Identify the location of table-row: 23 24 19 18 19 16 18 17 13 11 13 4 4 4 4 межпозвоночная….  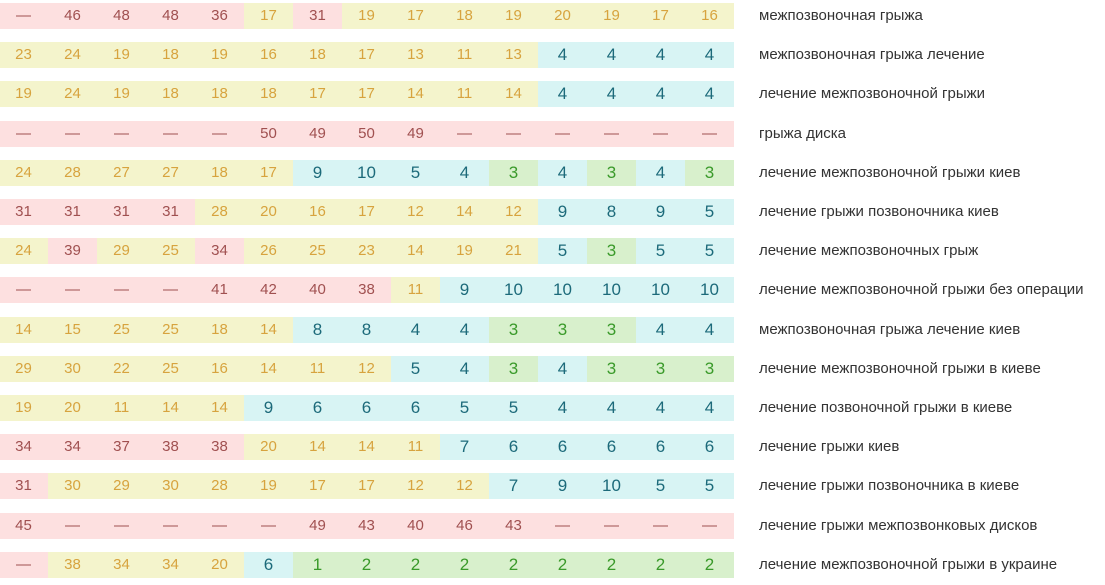
(552, 55).